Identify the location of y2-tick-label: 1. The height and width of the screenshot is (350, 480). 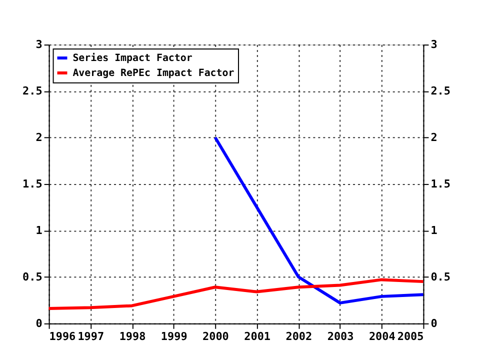
(434, 230).